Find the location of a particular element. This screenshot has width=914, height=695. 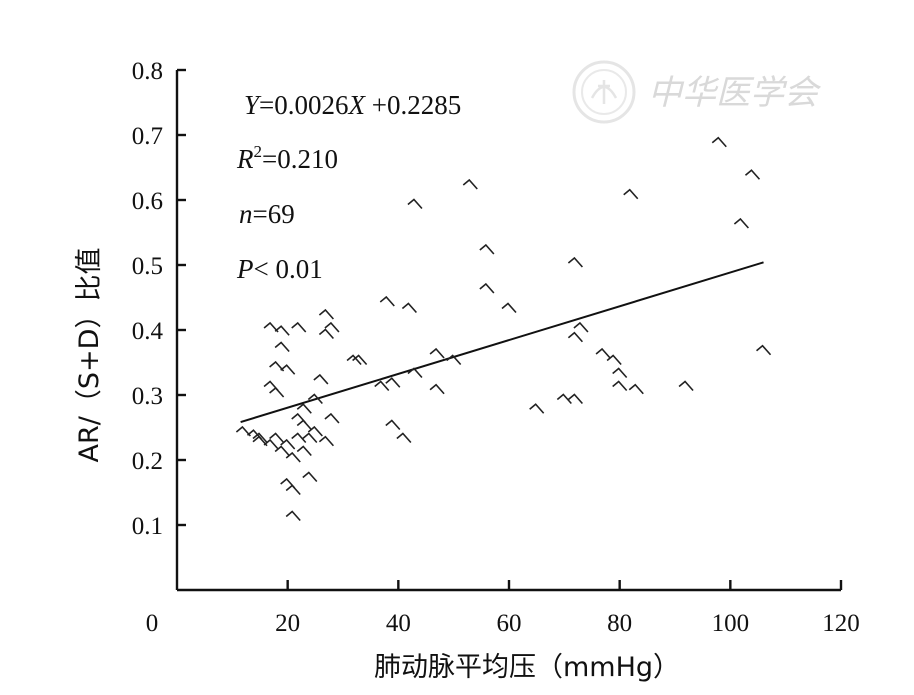

x-tick-label: 40 is located at coordinates (398, 623).